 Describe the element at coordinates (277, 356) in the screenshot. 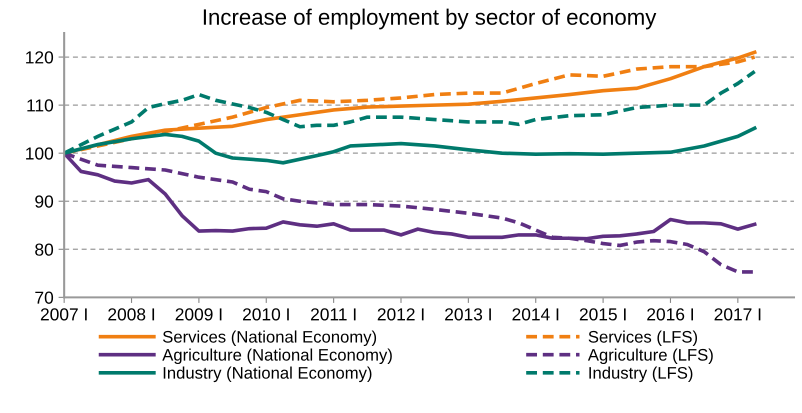

I see `legend-label: Agriculture (National Economy)` at that location.